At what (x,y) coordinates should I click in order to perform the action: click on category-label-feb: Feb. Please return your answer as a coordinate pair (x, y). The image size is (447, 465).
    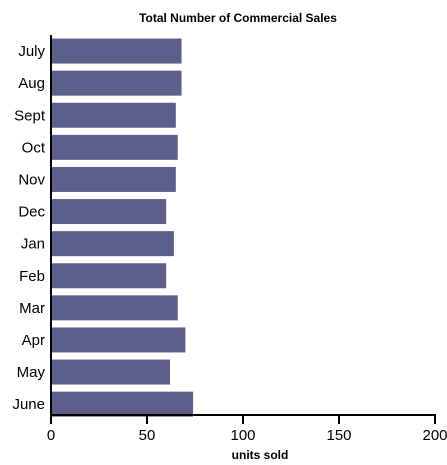
    Looking at the image, I should click on (32, 276).